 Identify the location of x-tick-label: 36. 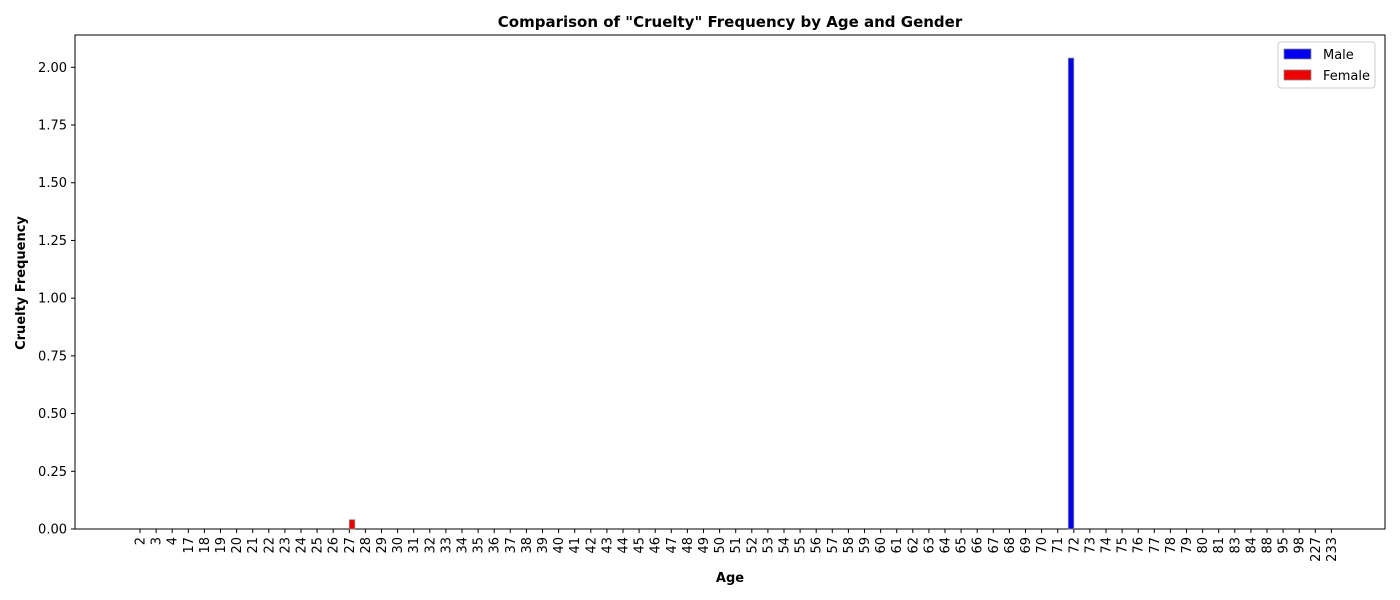
(495, 545).